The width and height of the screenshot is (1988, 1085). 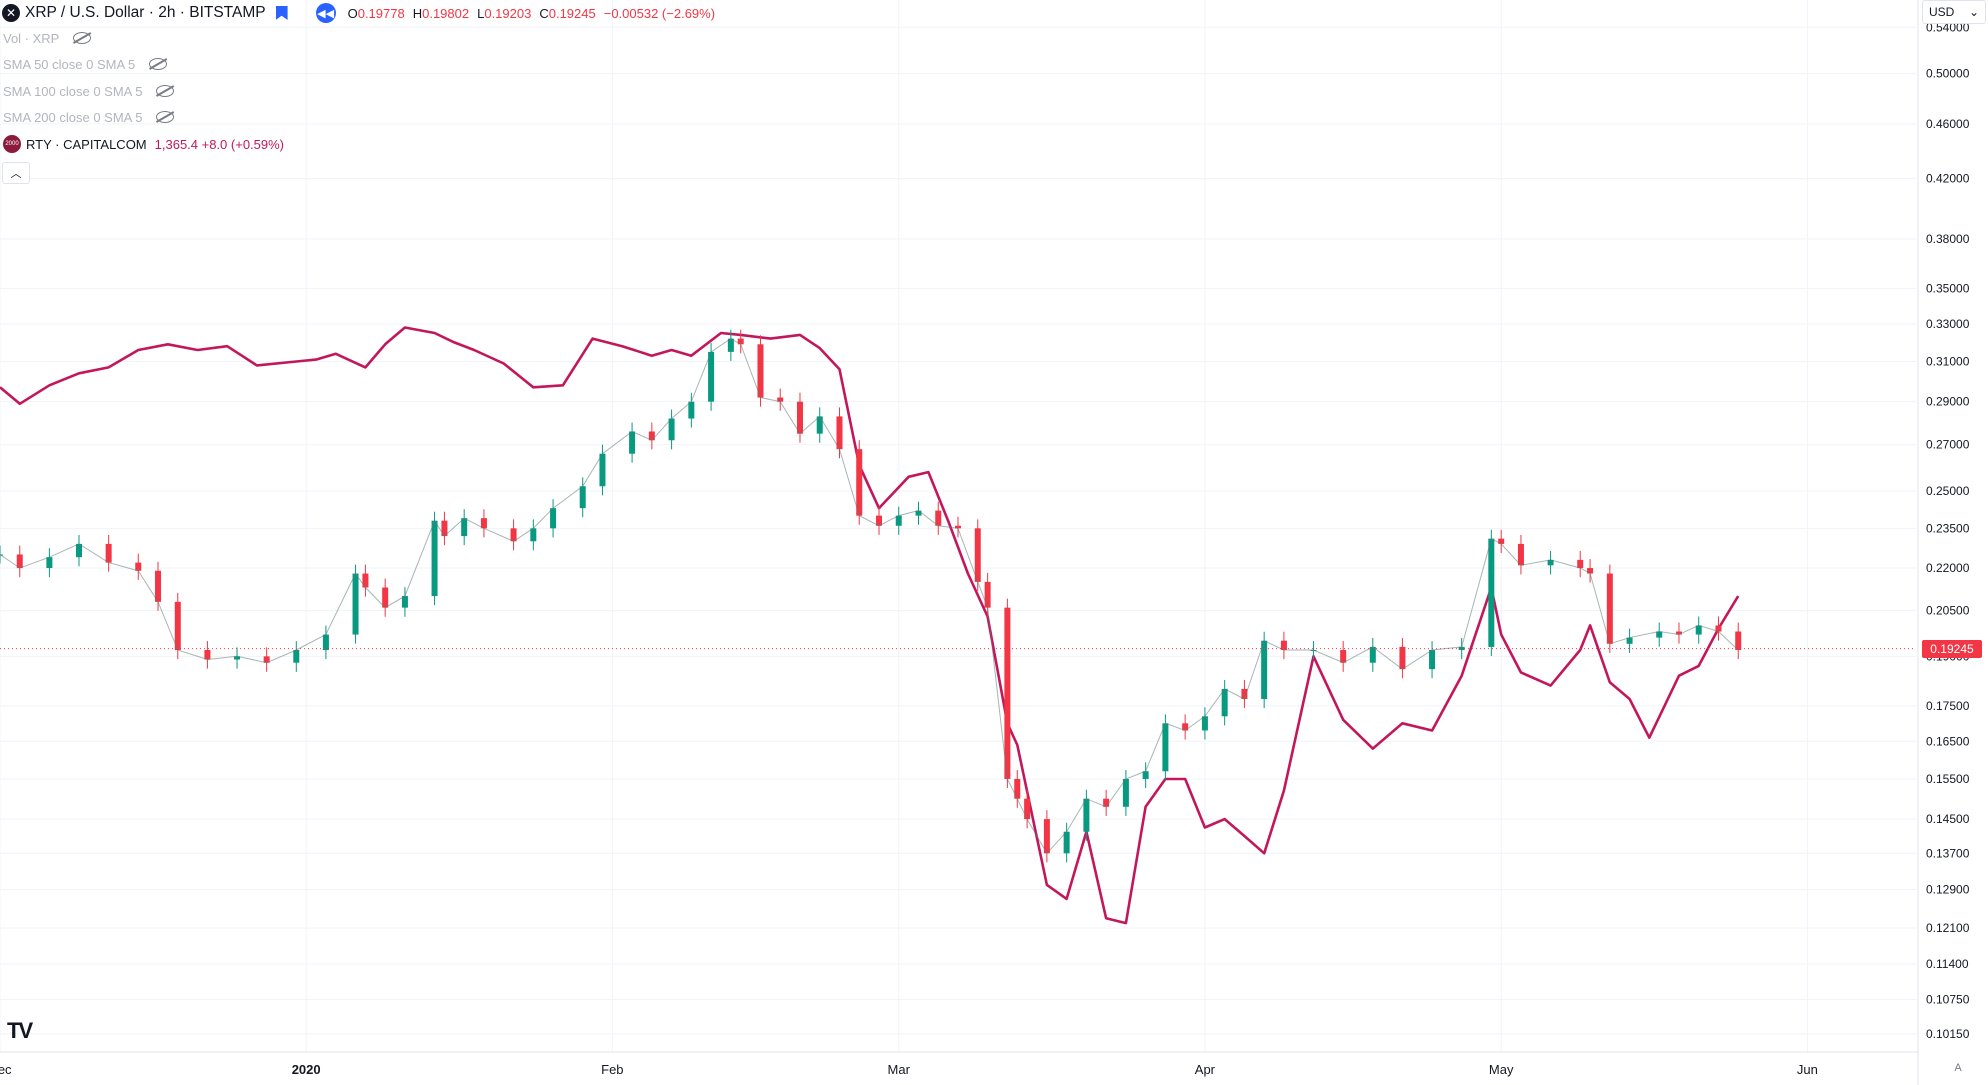 I want to click on currency-selector: USD ⌄, so click(x=1954, y=12).